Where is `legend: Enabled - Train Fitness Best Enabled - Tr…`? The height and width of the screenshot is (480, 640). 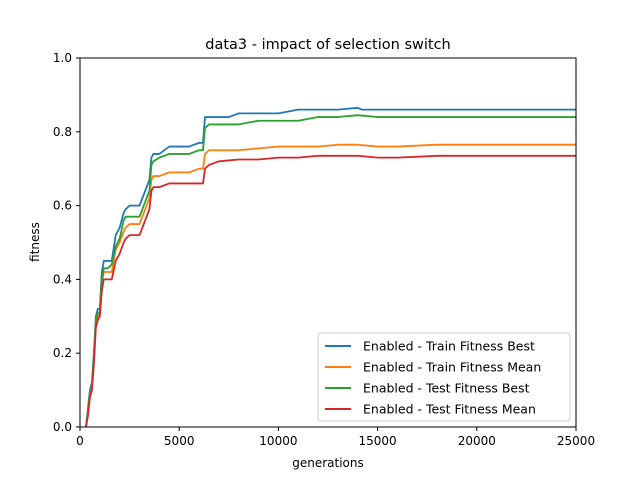 legend: Enabled - Train Fitness Best Enabled - Tr… is located at coordinates (444, 377).